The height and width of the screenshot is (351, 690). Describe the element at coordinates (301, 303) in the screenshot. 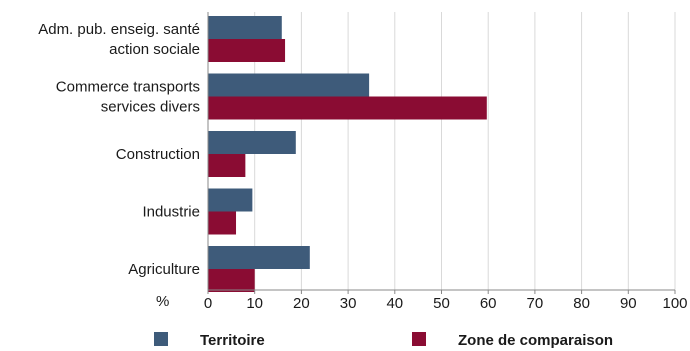

I see `x-tick-label-20: 20` at that location.